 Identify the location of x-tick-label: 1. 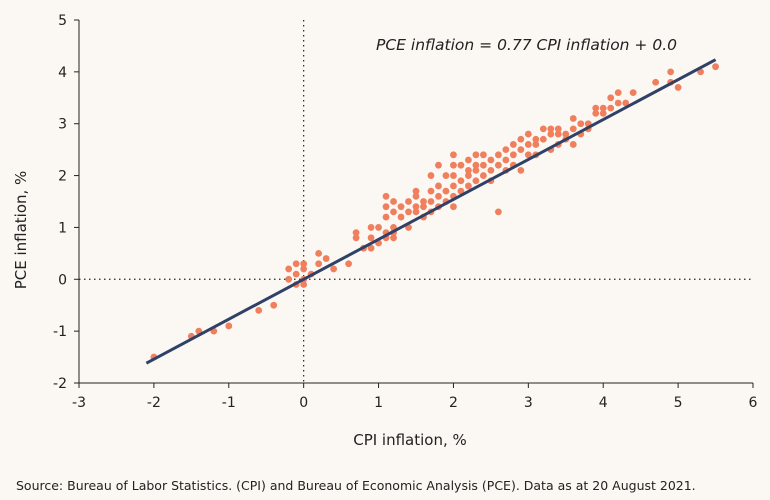
(378, 403).